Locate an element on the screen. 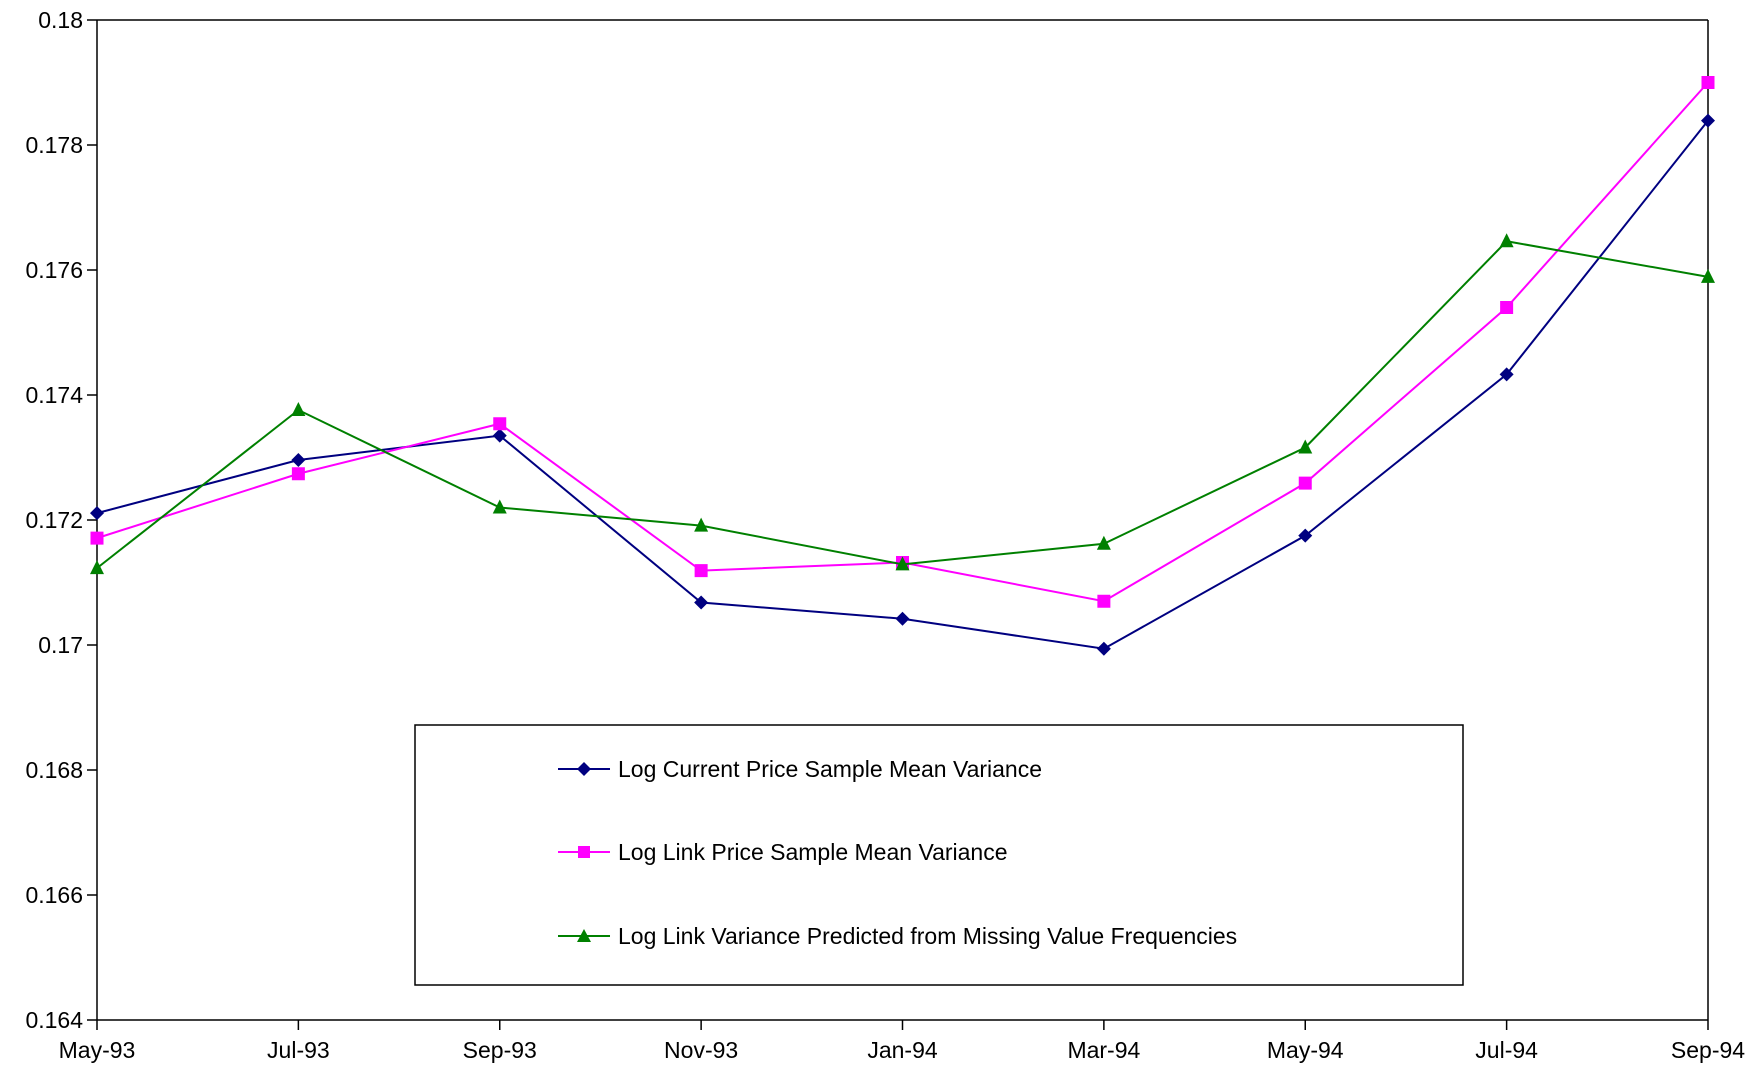  legend-marker-diamond is located at coordinates (584, 769).